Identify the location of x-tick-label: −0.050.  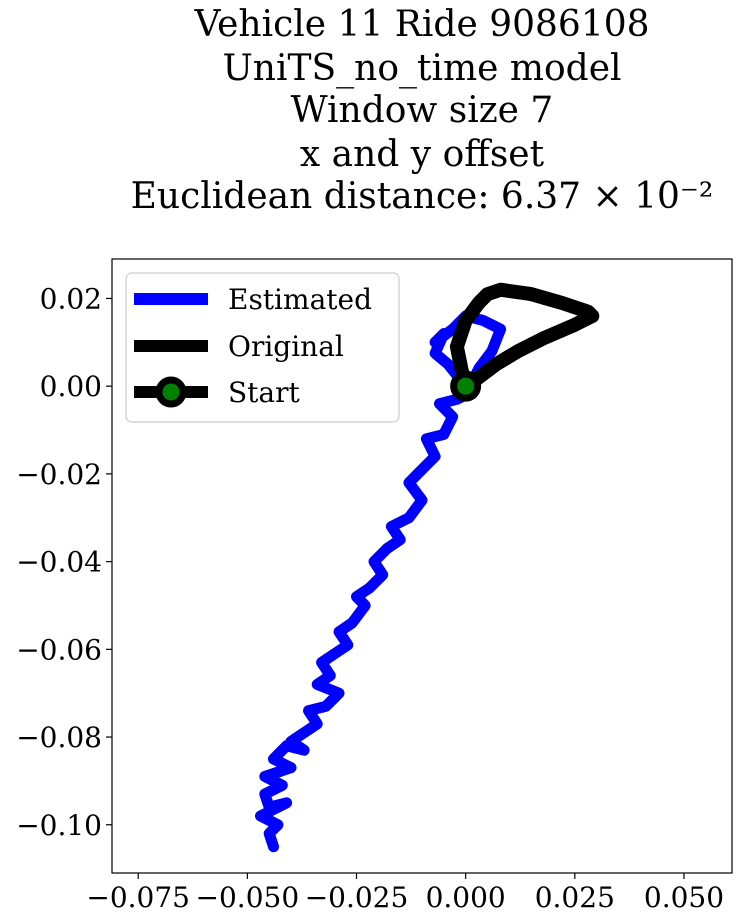
(248, 897).